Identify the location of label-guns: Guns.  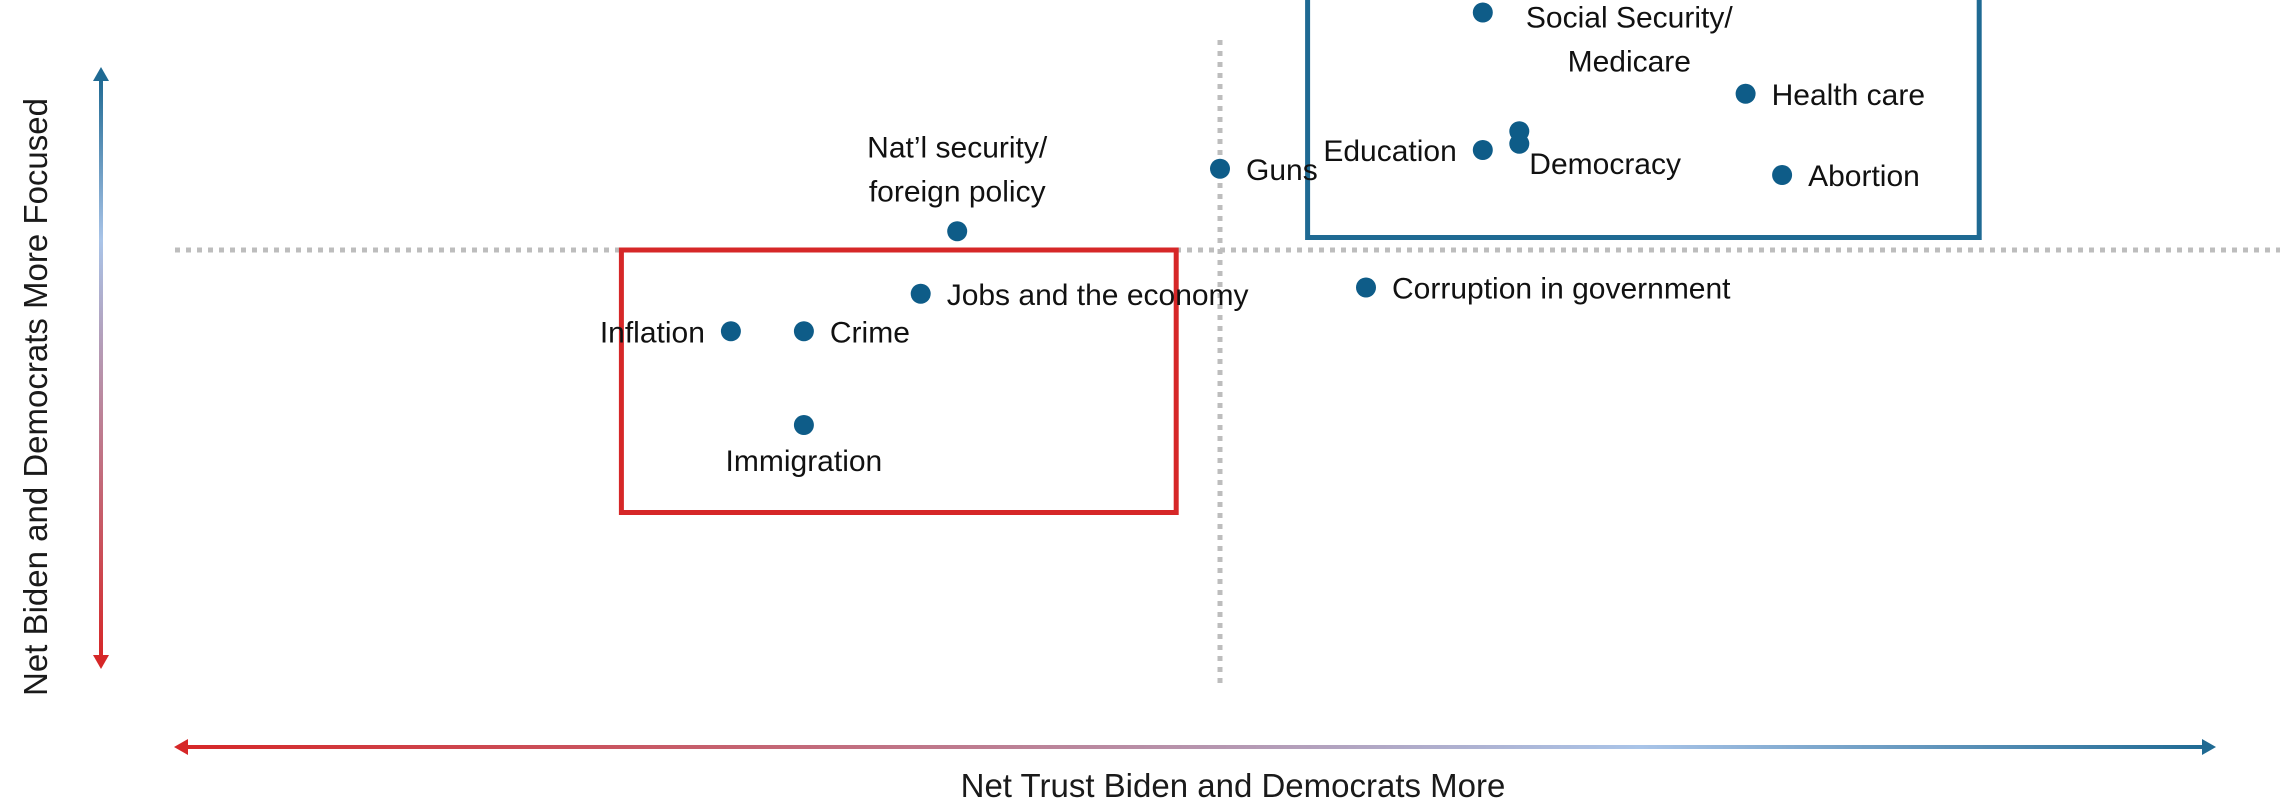
(1282, 170).